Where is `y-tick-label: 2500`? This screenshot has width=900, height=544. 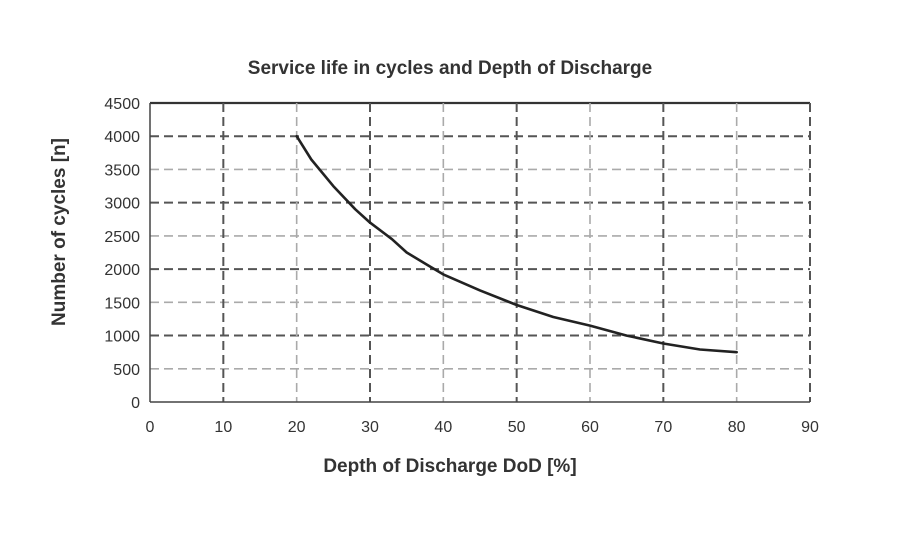
y-tick-label: 2500 is located at coordinates (122, 237).